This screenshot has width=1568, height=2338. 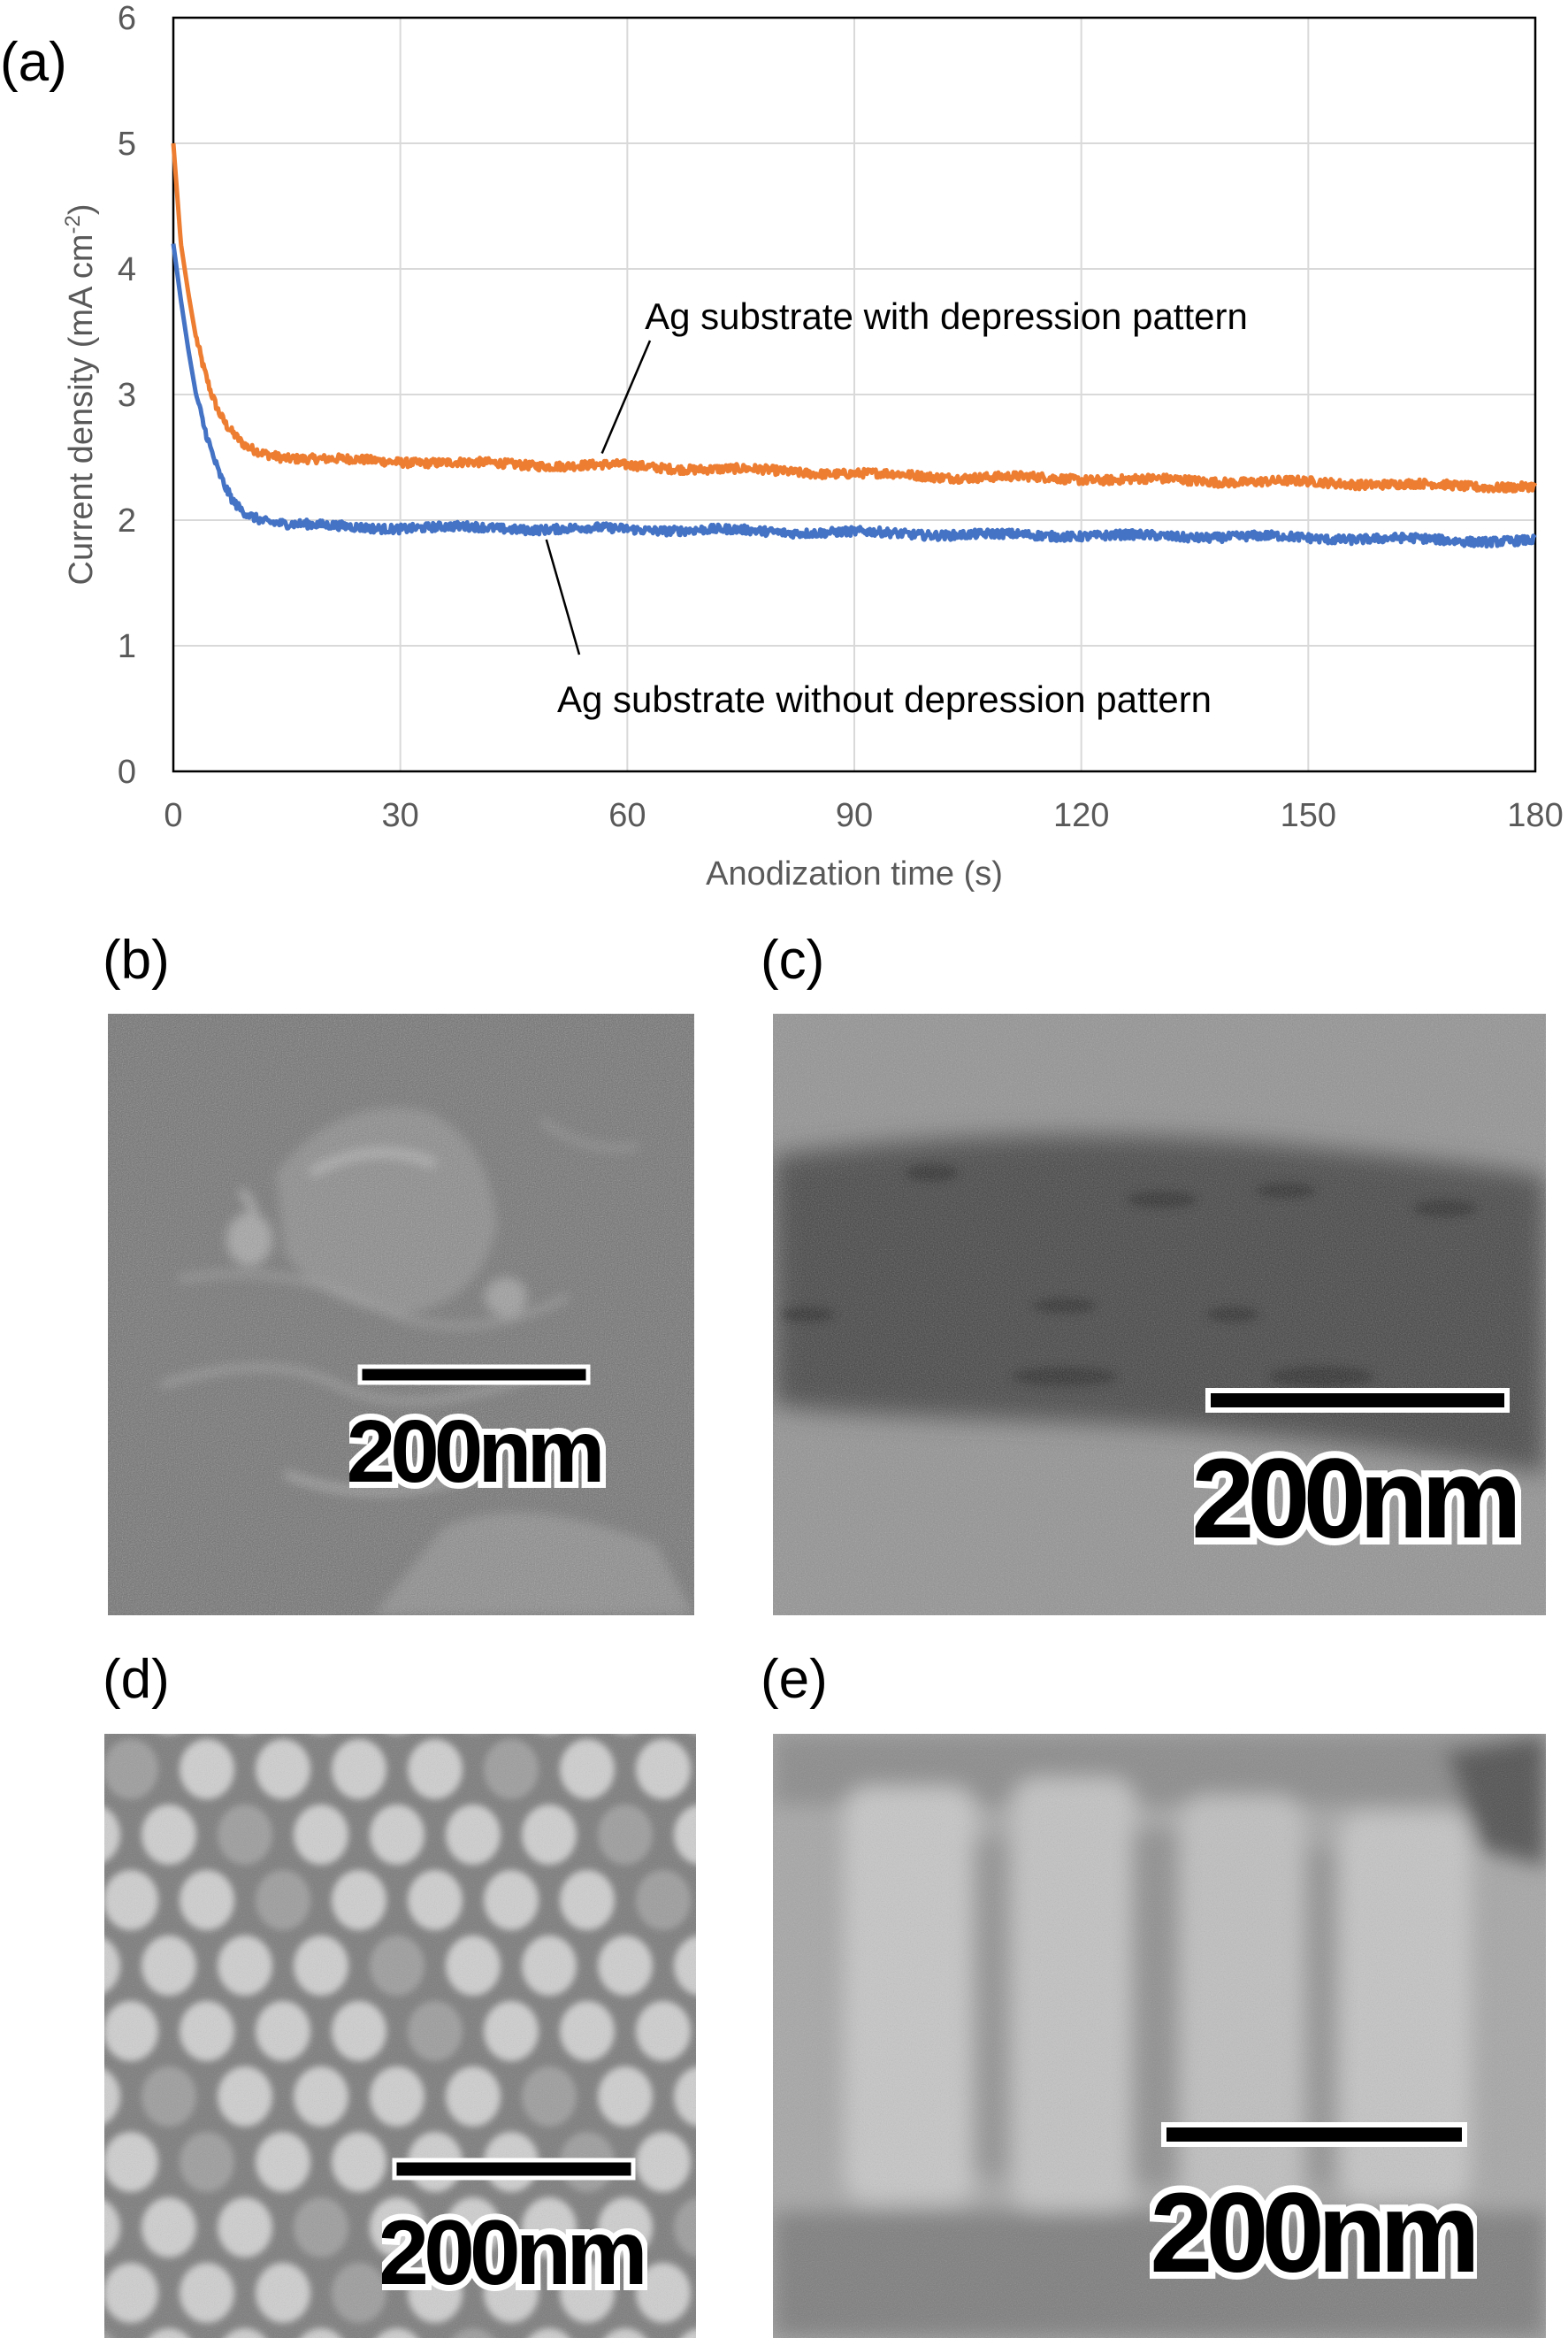 What do you see at coordinates (854, 874) in the screenshot?
I see `x-axis-label: Anodization time (s)` at bounding box center [854, 874].